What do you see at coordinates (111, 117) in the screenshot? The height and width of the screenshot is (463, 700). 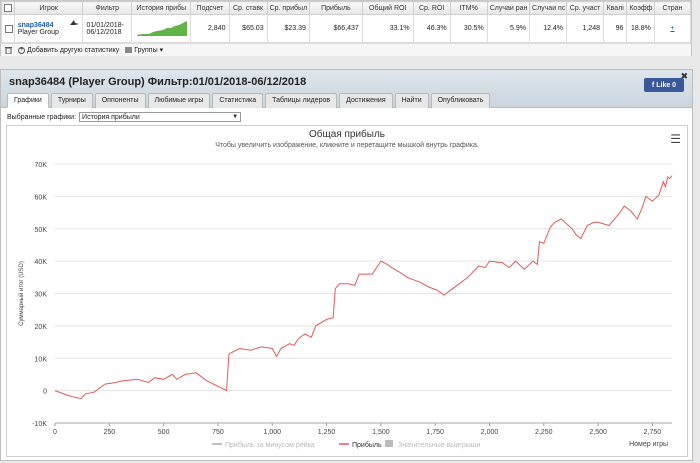 I see `graph-select-value: История прибыли` at bounding box center [111, 117].